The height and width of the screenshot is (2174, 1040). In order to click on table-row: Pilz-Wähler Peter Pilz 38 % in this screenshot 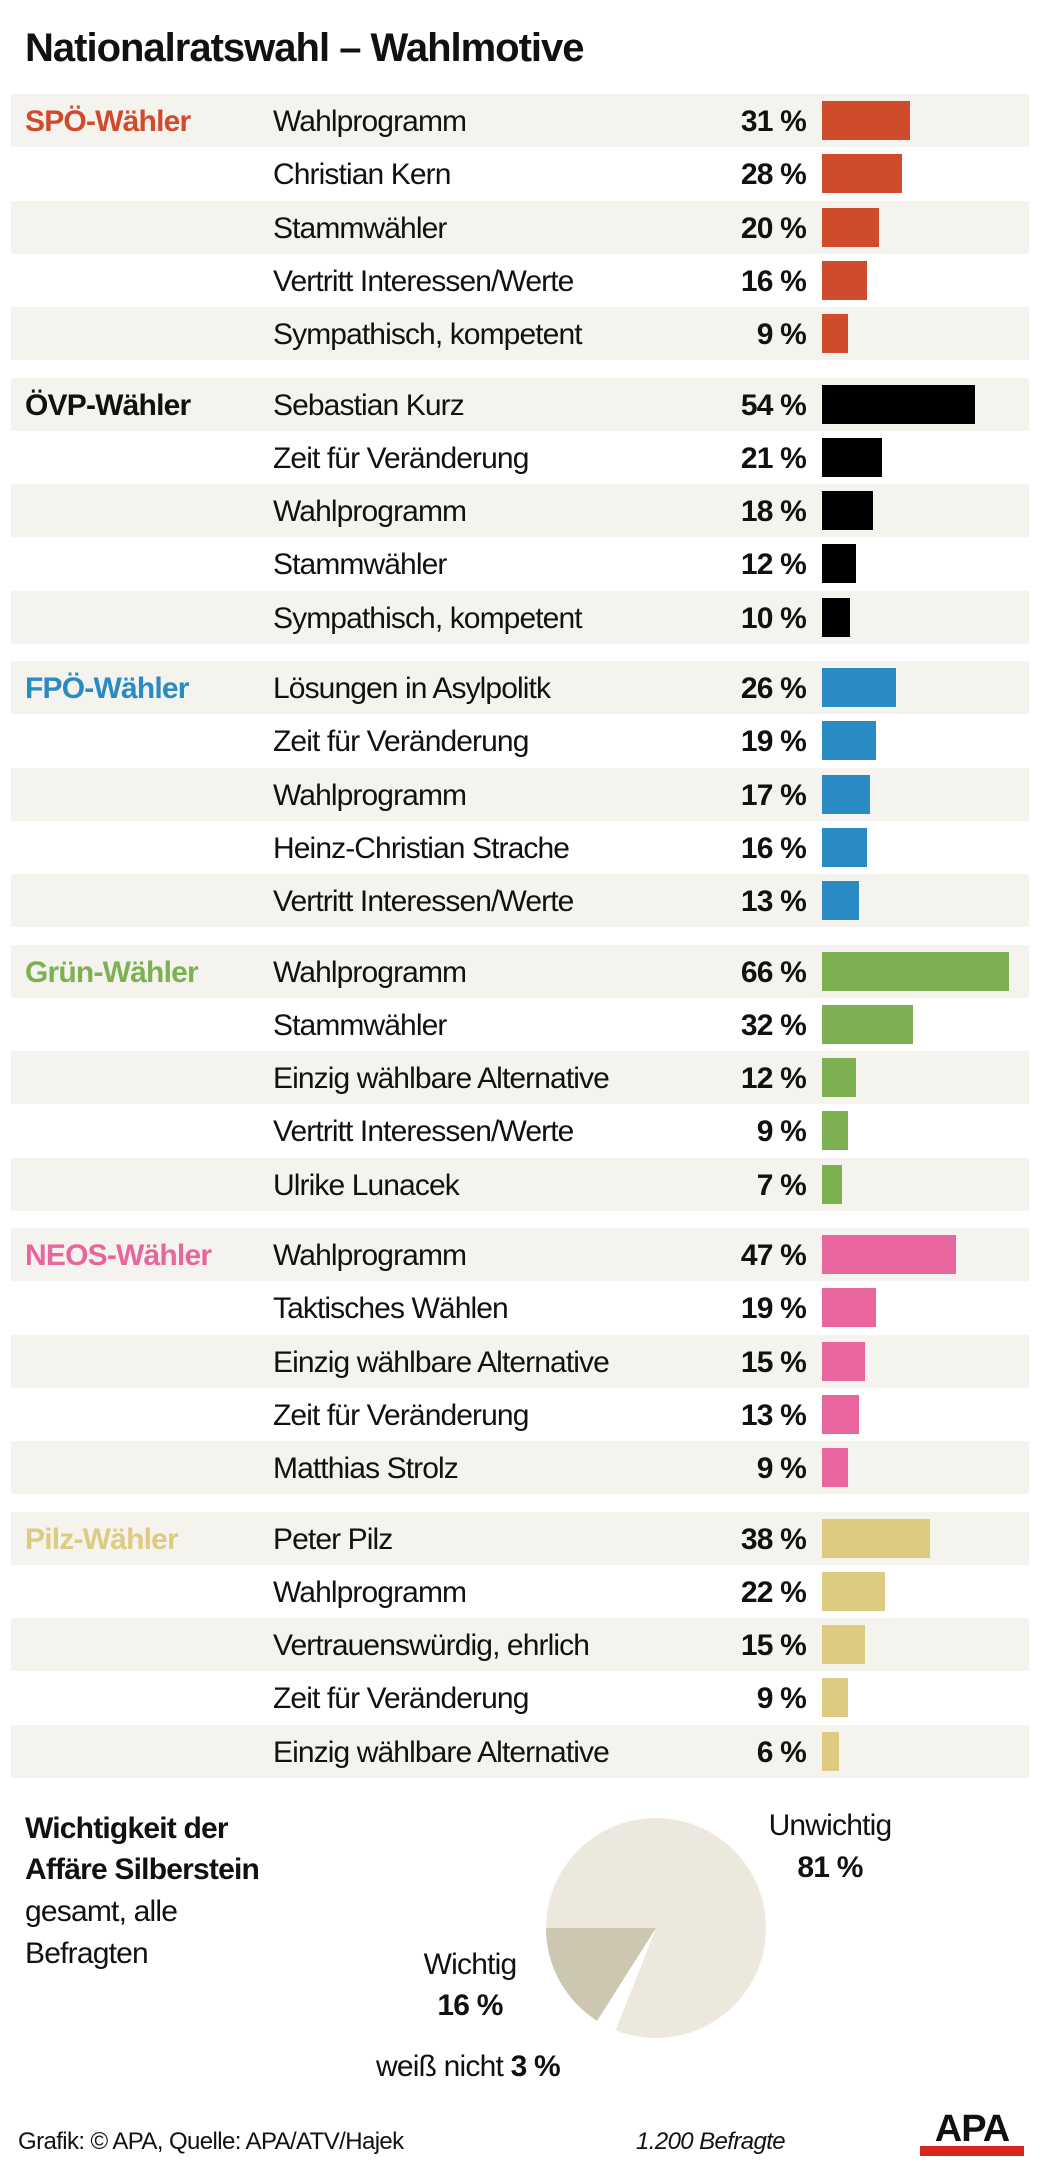, I will do `click(520, 1538)`.